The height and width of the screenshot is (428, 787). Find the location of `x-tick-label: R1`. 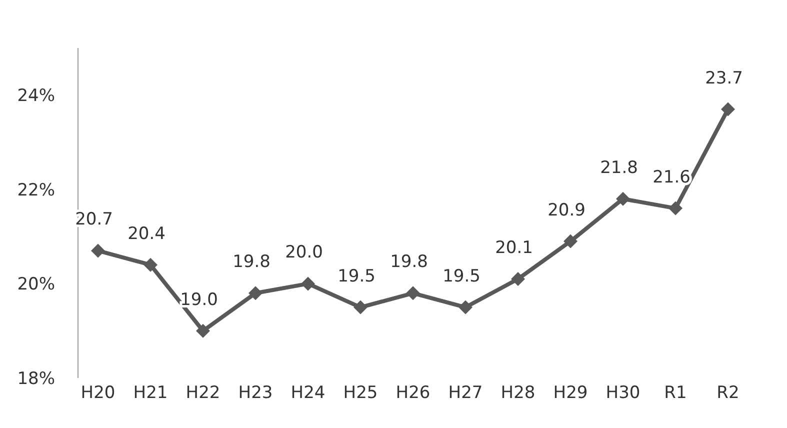

x-tick-label: R1 is located at coordinates (675, 393).